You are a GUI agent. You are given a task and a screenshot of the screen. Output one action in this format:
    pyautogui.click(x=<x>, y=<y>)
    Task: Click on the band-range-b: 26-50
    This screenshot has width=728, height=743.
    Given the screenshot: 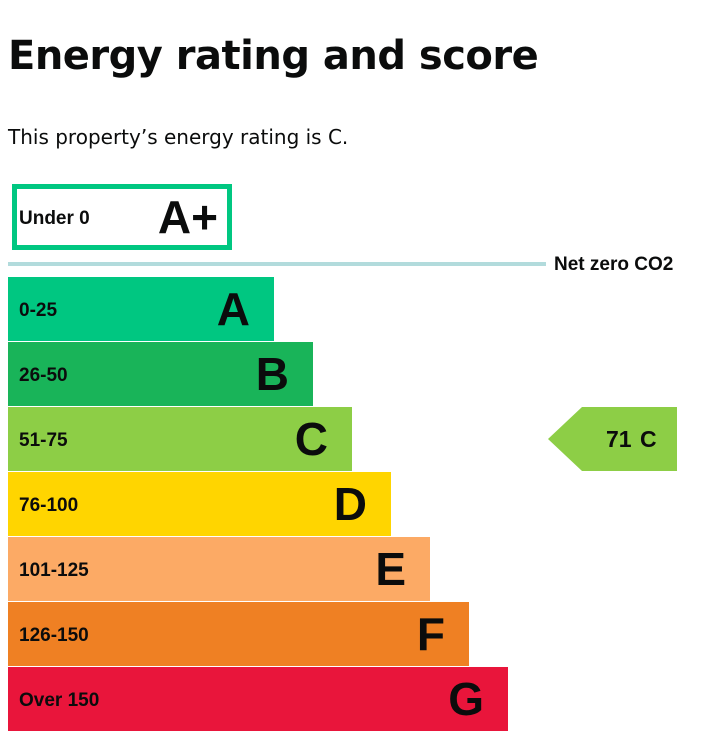 What is the action you would take?
    pyautogui.click(x=43, y=375)
    